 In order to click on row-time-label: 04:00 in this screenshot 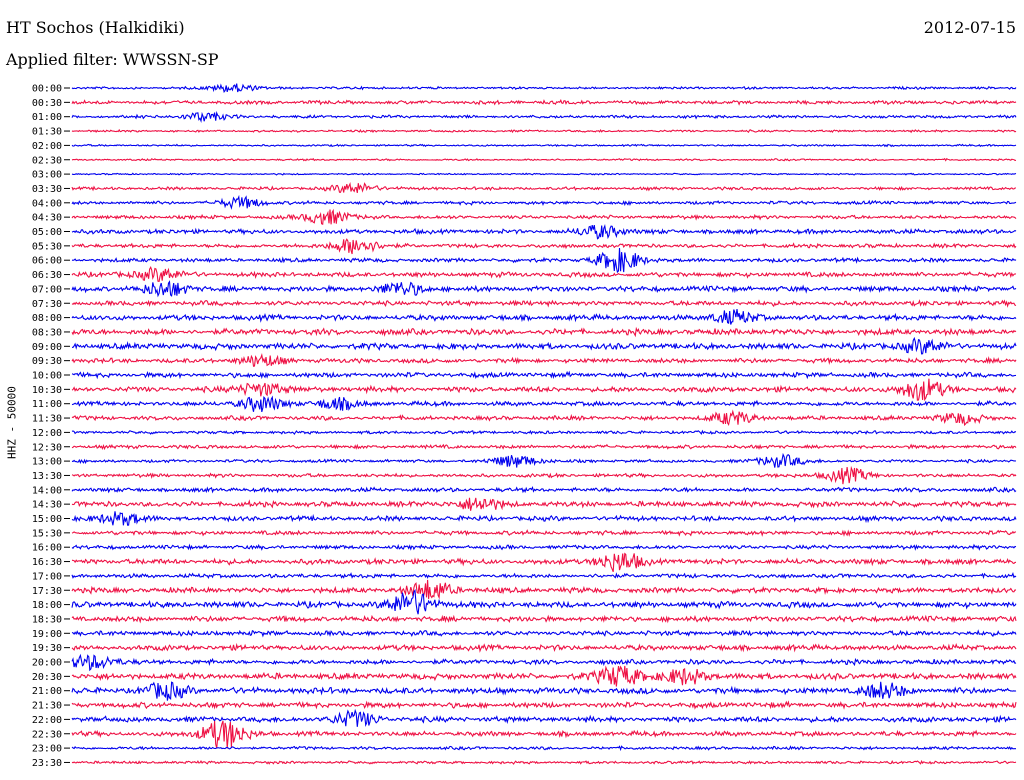, I will do `click(47, 203)`.